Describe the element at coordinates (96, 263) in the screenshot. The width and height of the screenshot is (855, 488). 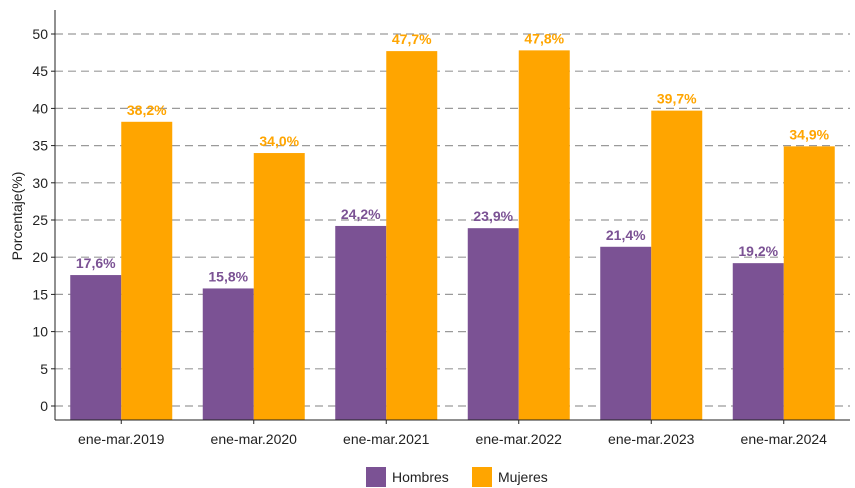
I see `data-label-hombres: 17,6%` at that location.